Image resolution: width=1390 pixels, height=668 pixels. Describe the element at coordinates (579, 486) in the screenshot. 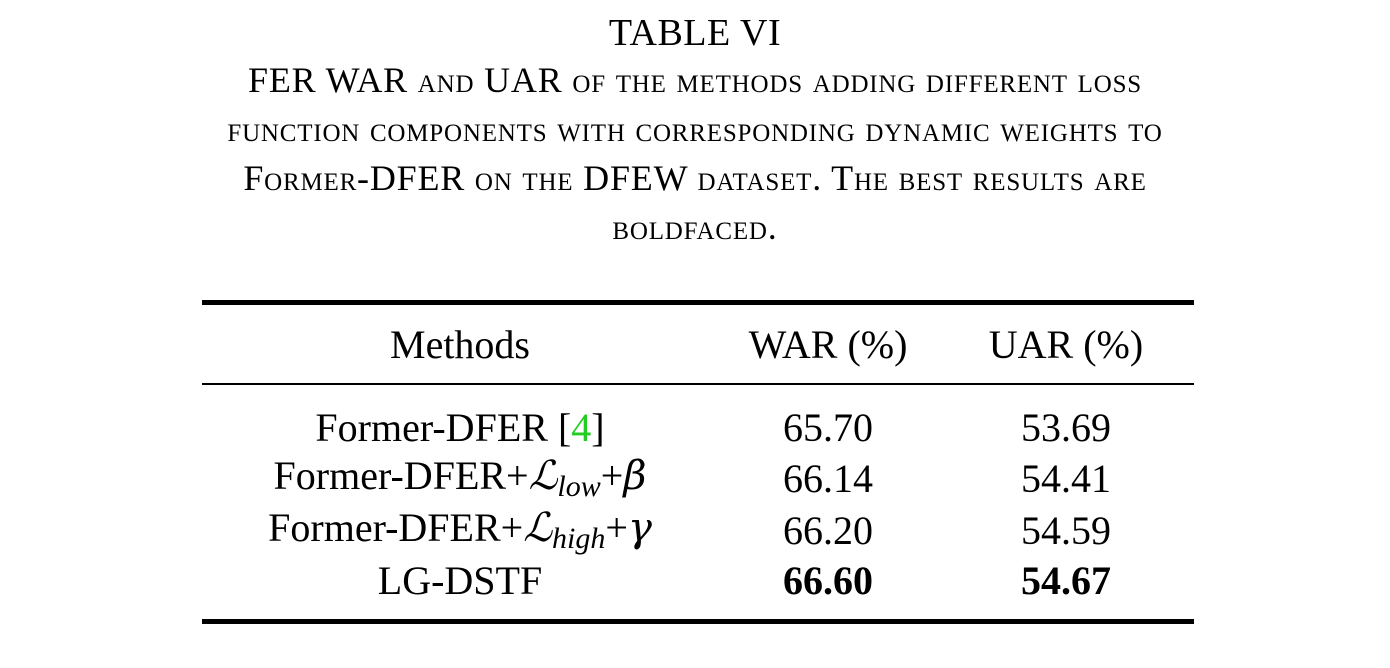

I see `loss-subscript: low` at that location.